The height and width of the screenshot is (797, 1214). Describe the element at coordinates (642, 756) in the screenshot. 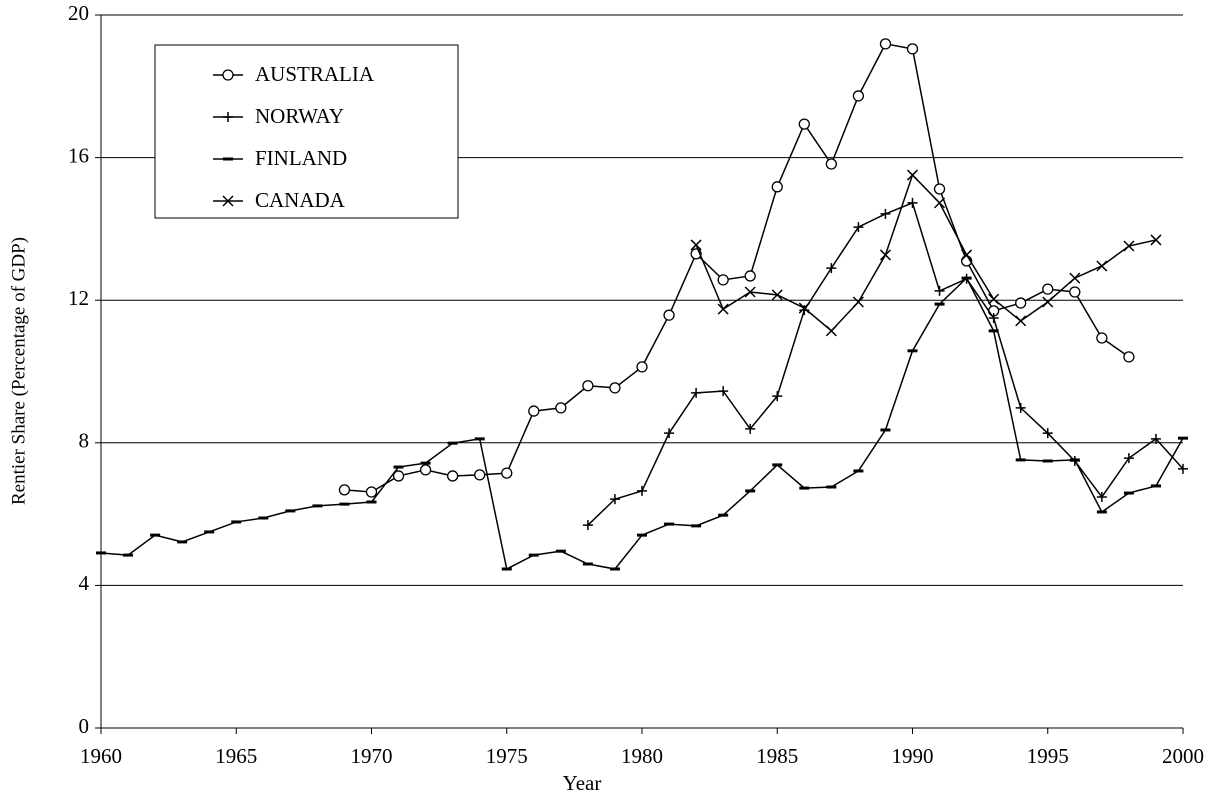

I see `x-tick-label: 1980` at that location.